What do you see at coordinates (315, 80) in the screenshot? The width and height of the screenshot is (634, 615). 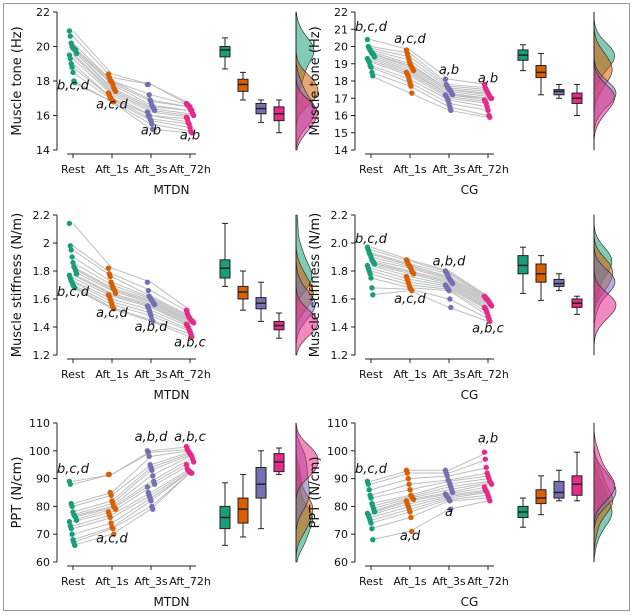 I see `y-axis-title: Muscle tone (Hz)` at bounding box center [315, 80].